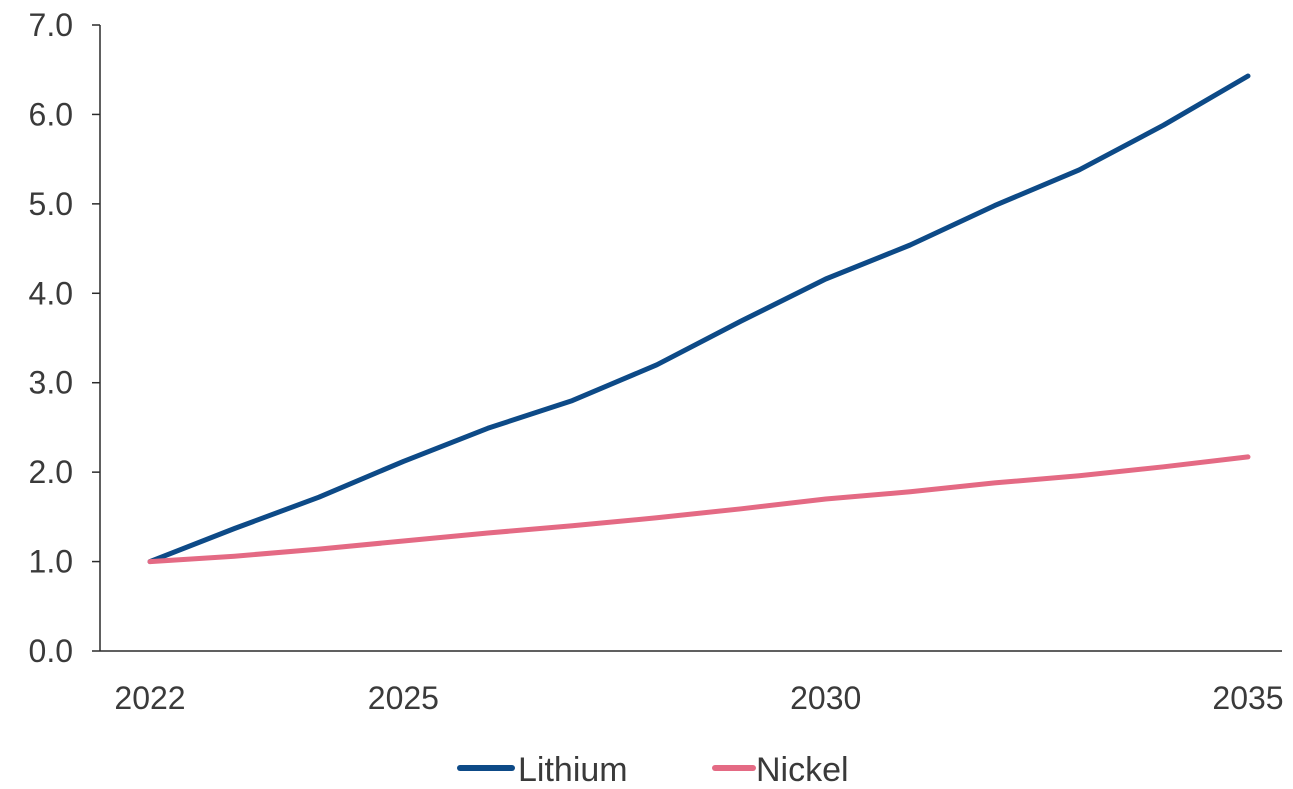 This screenshot has height=789, width=1293. I want to click on x-tick-label: 2022, so click(149, 698).